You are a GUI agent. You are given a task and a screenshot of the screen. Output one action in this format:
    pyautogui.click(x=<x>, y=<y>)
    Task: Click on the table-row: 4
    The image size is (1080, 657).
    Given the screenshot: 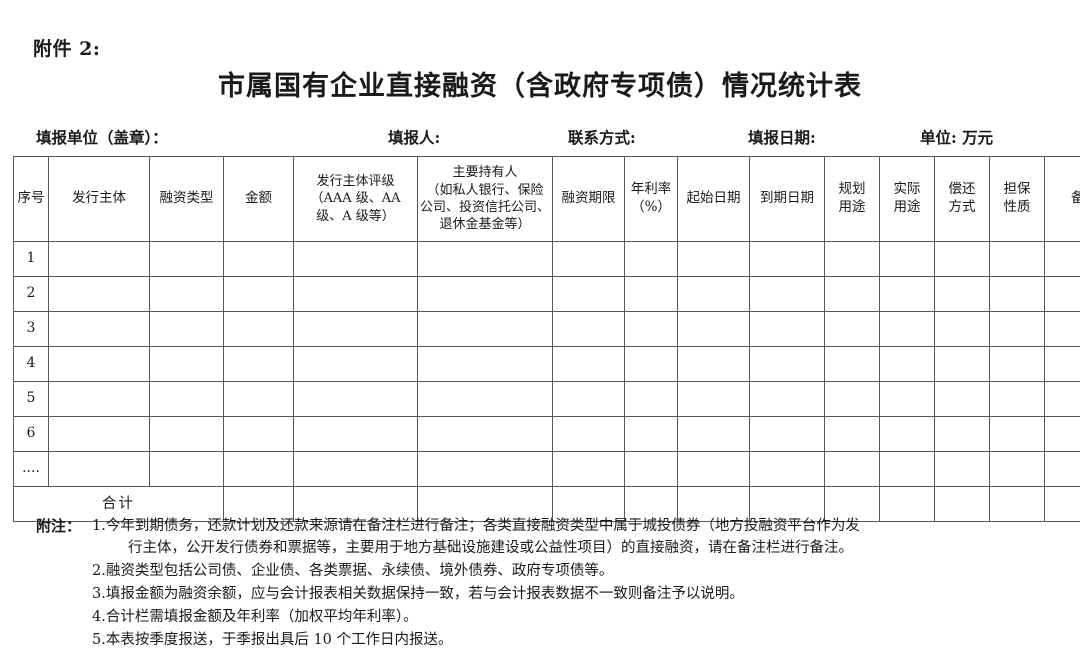 What is the action you would take?
    pyautogui.click(x=546, y=364)
    